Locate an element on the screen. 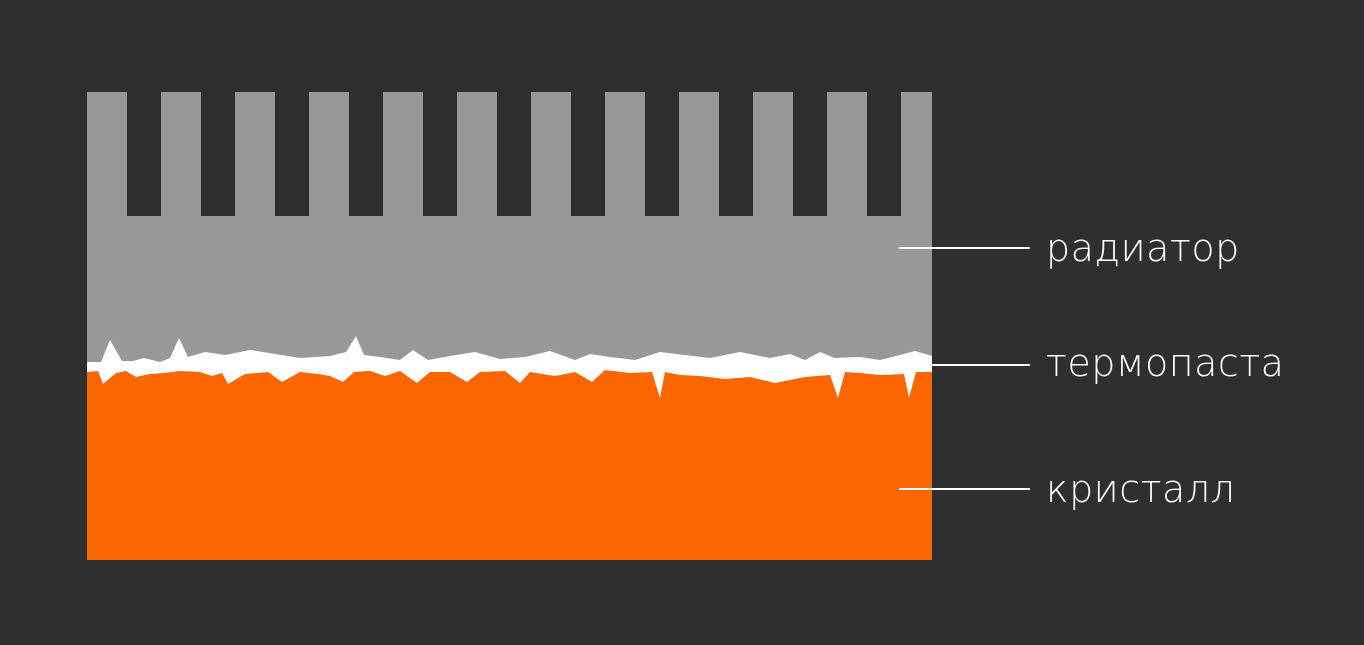 Image resolution: width=1364 pixels, height=645 pixels. thermal-paste-layer is located at coordinates (509, 367).